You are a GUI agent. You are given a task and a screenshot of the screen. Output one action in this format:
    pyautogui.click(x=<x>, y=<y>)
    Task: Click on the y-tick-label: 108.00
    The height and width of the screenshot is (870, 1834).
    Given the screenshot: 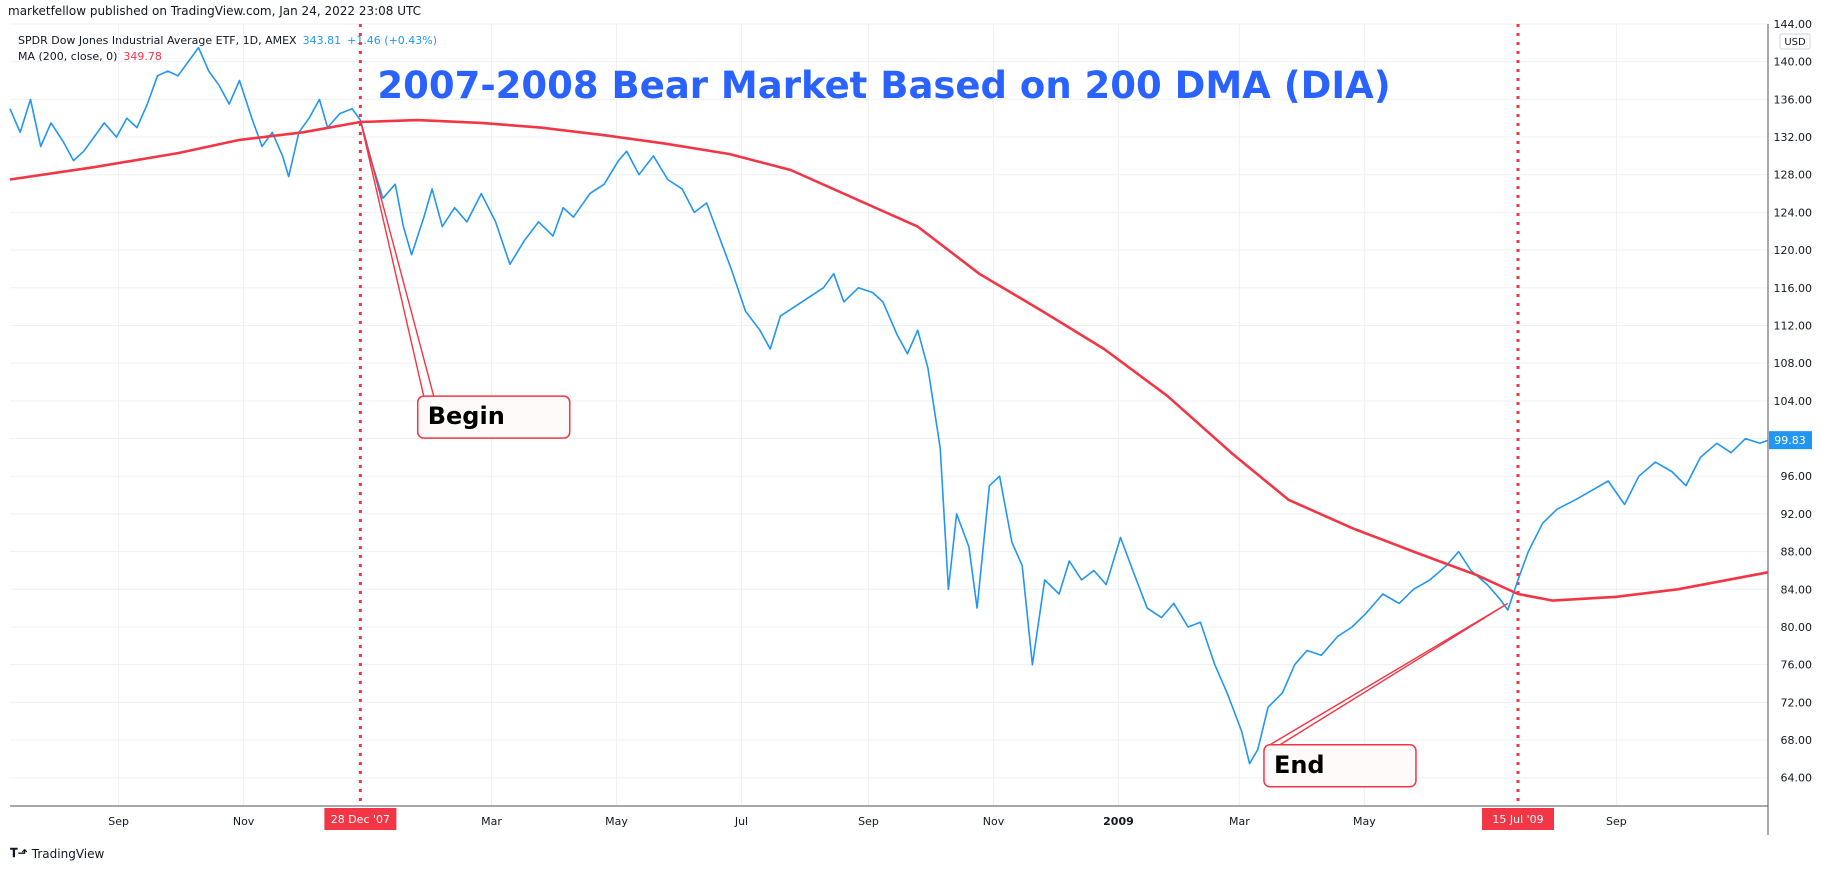 What is the action you would take?
    pyautogui.click(x=1793, y=363)
    